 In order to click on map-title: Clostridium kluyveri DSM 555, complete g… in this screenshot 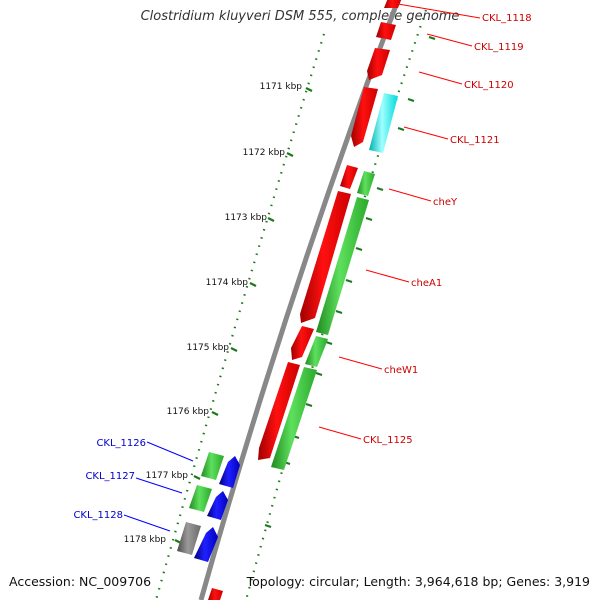, I will do `click(300, 16)`.